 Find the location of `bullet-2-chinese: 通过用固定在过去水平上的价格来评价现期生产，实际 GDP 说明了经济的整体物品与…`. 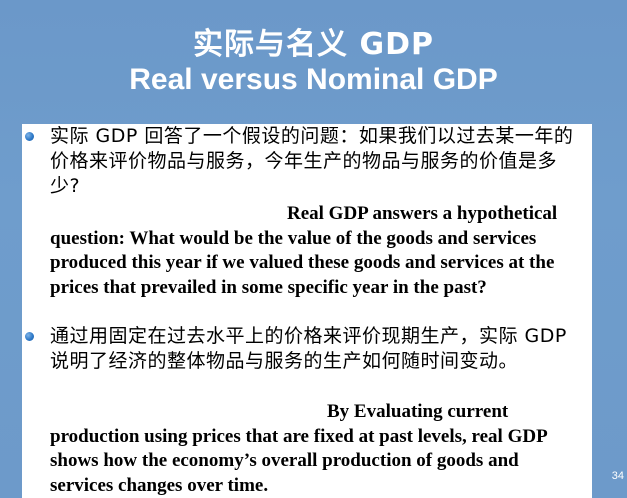

bullet-2-chinese: 通过用固定在过去水平上的价格来评价现期生产，实际 GDP 说明了经济的整体物品与… is located at coordinates (308, 348).